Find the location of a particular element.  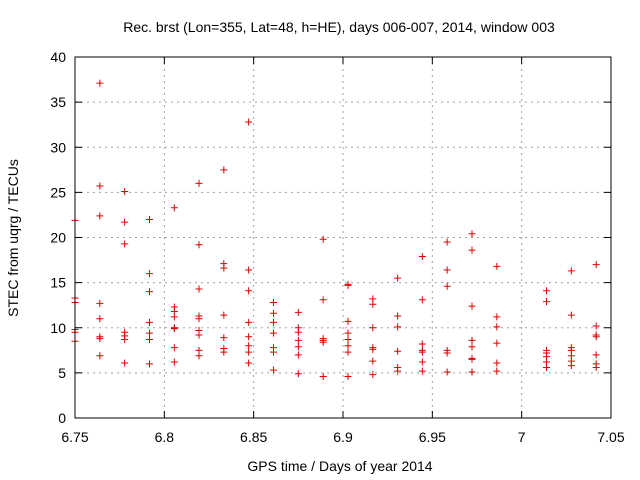

y-tick-label: 0 is located at coordinates (62, 418).